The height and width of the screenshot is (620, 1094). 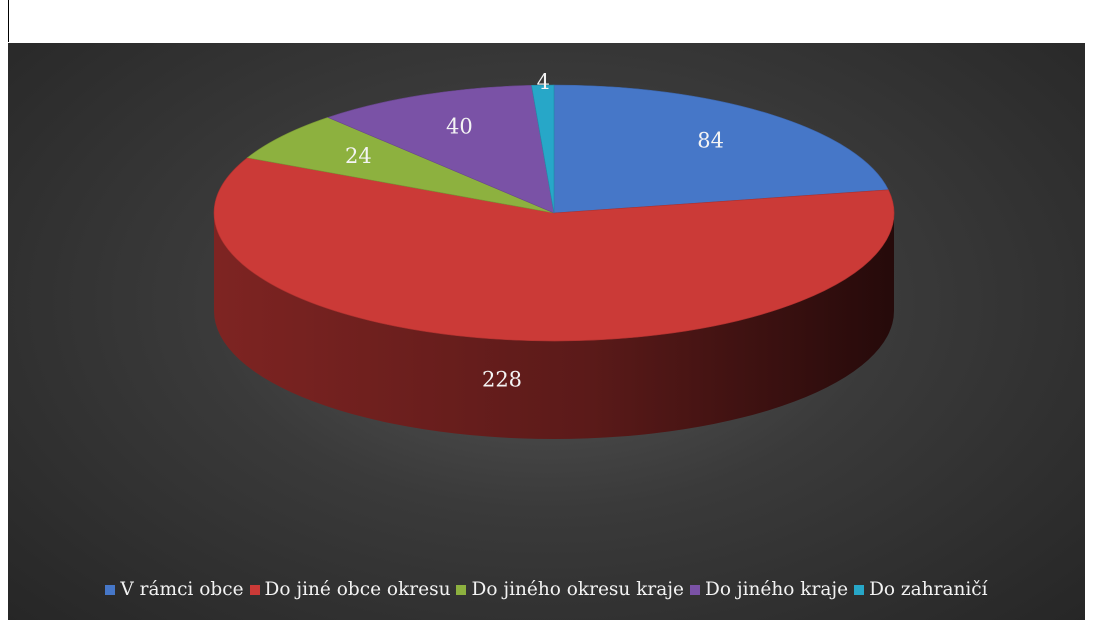 I want to click on legend-label: Do jiné obce okresu, so click(x=357, y=589).